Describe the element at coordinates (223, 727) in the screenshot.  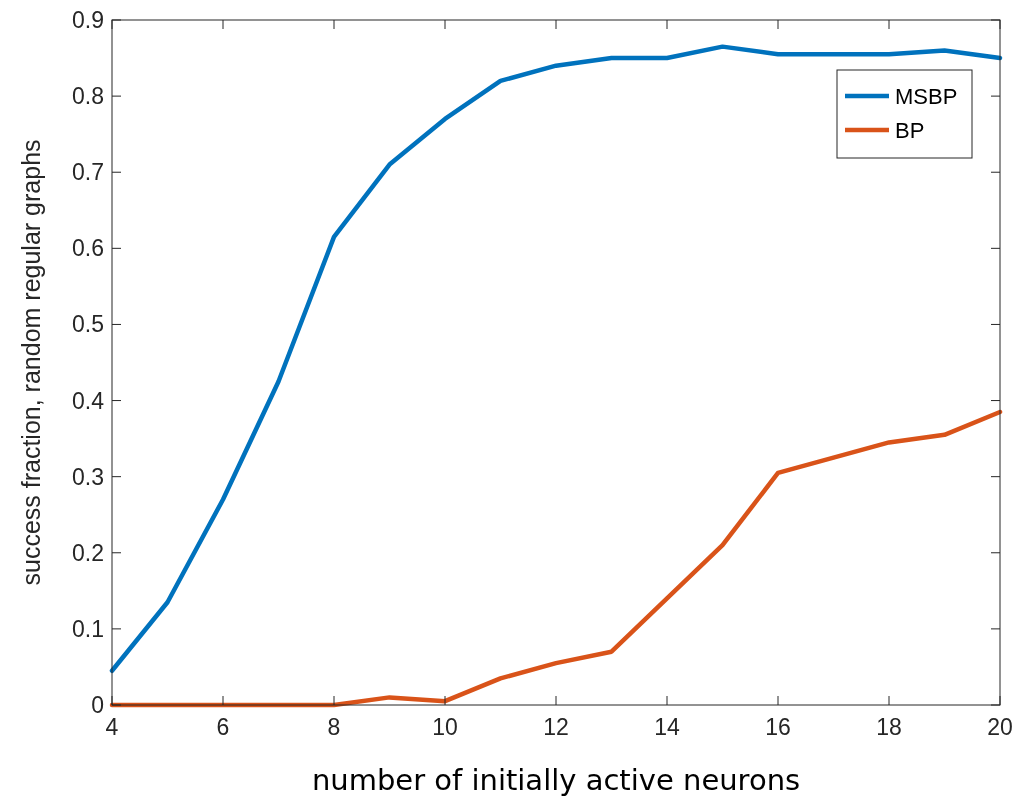
I see `x-tick-label: 6` at that location.